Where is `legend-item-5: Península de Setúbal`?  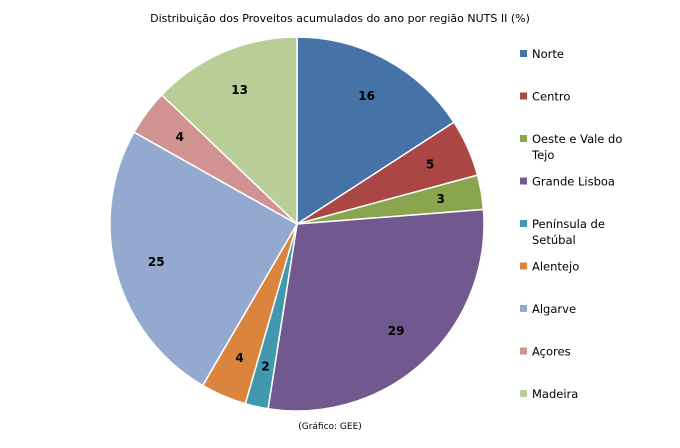 legend-item-5: Península de Setúbal is located at coordinates (562, 232).